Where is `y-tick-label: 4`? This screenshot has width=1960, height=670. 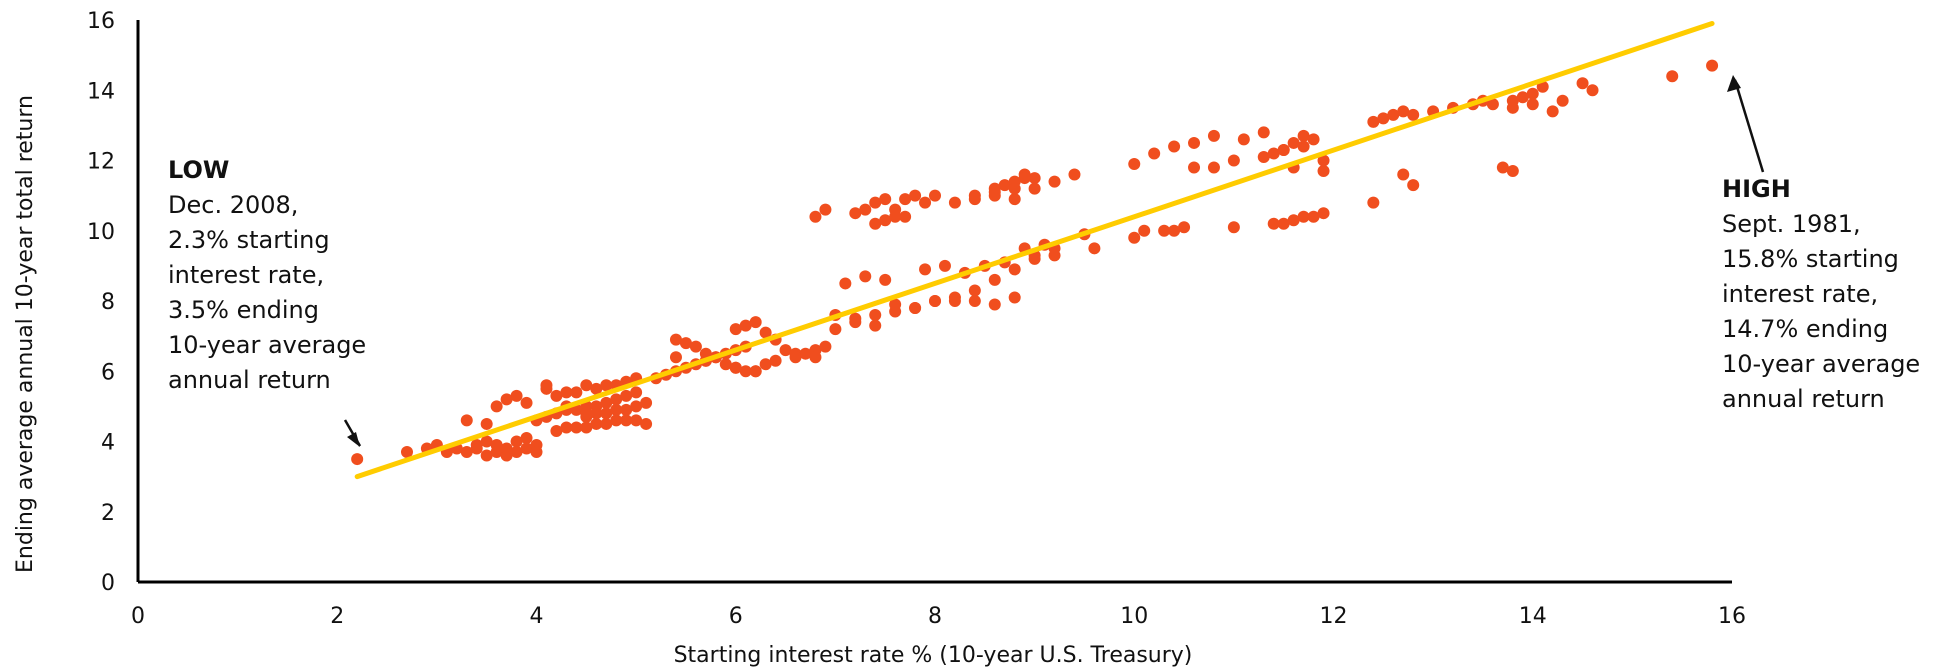
y-tick-label: 4 is located at coordinates (108, 443).